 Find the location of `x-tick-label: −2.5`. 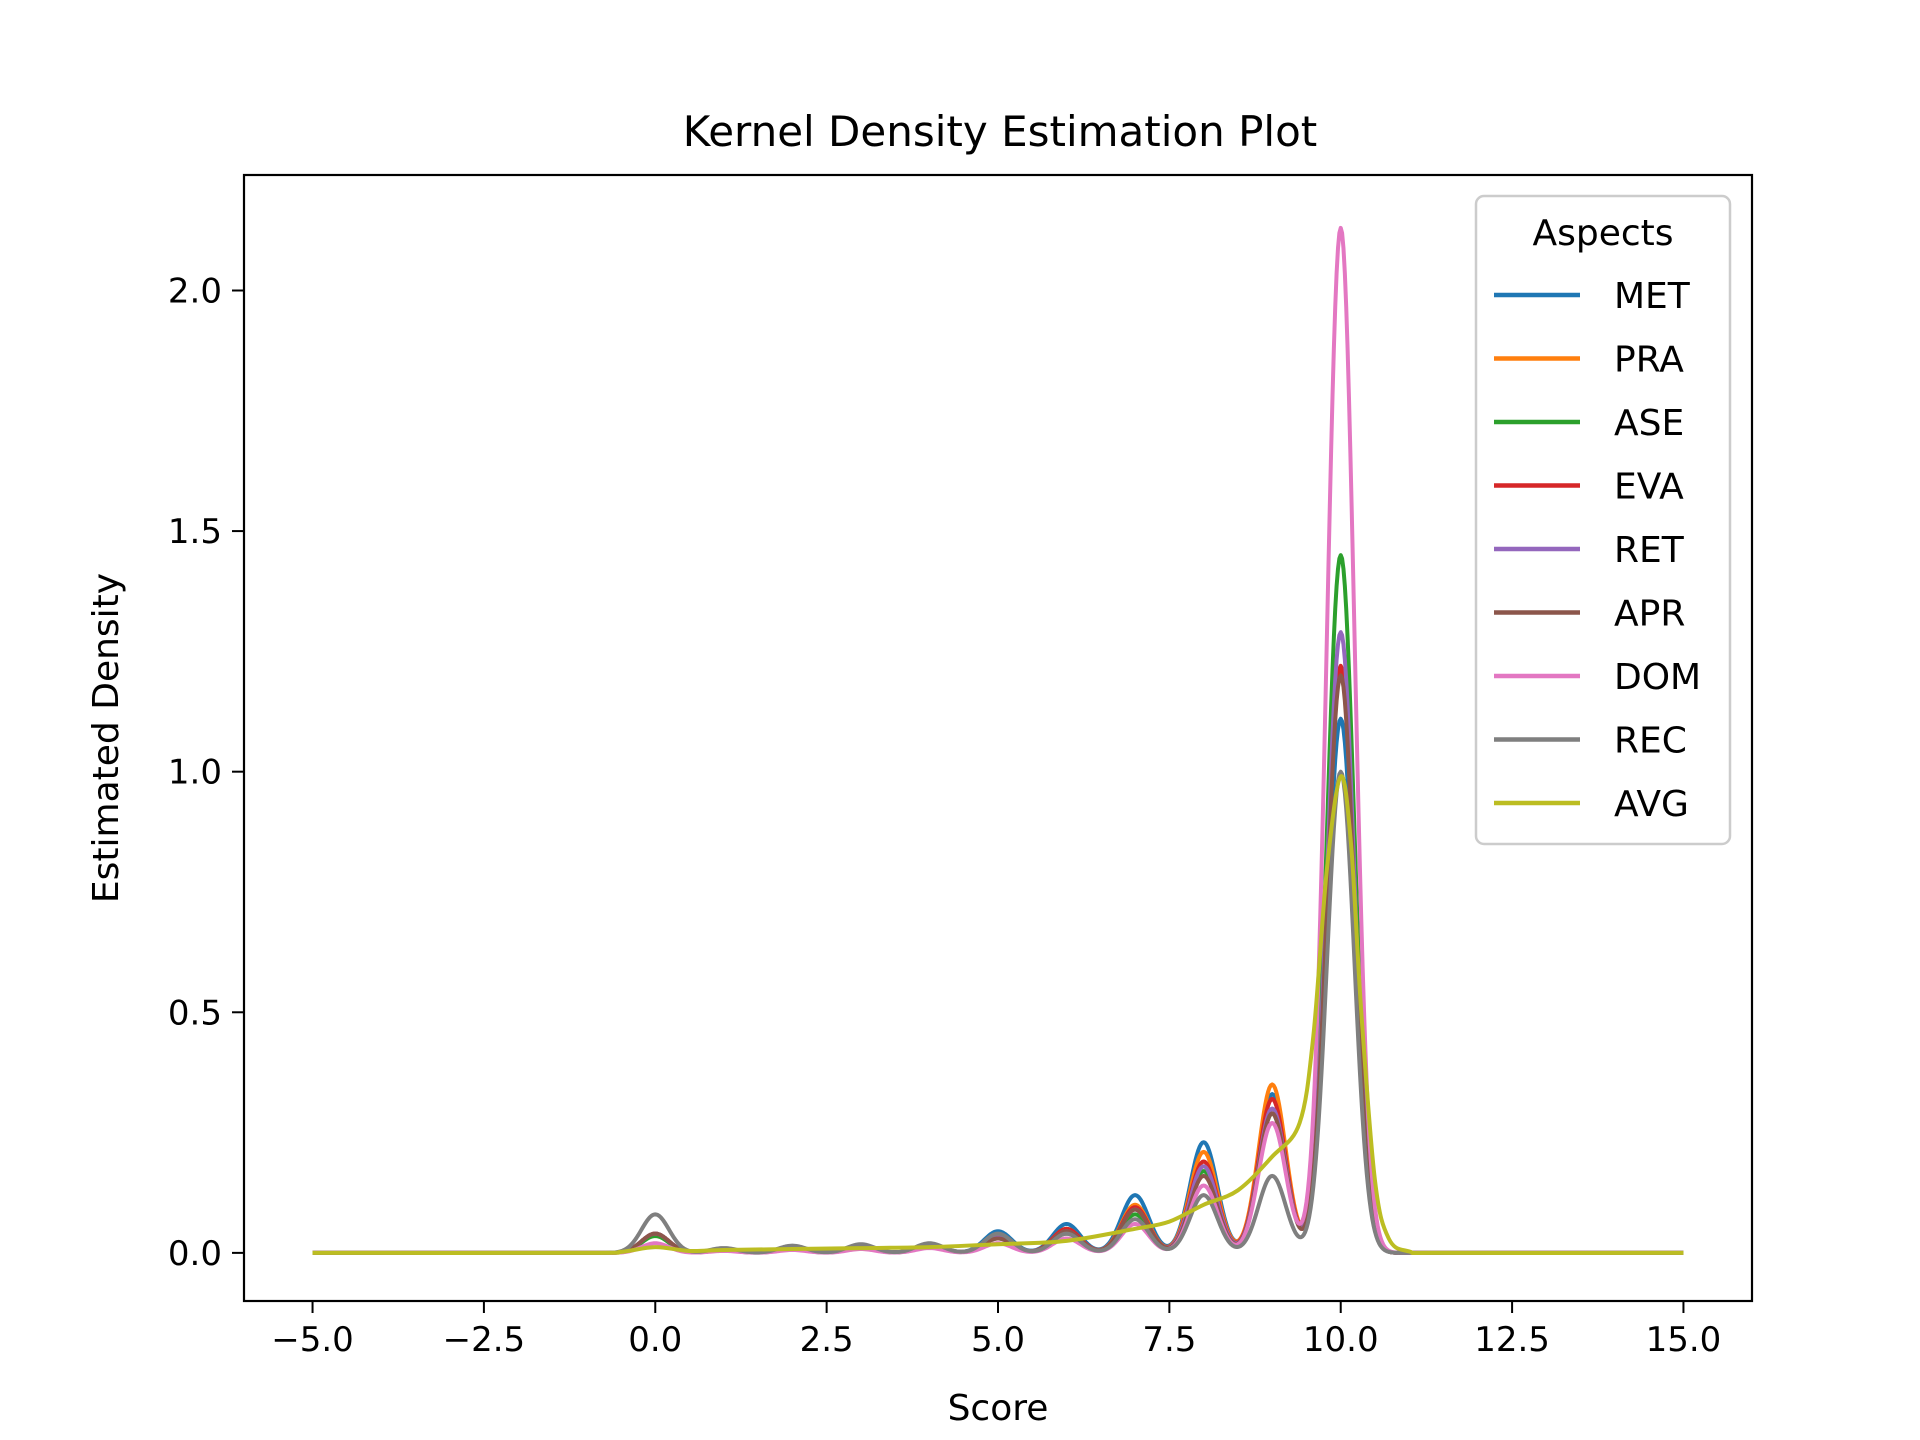

x-tick-label: −2.5 is located at coordinates (484, 1340).